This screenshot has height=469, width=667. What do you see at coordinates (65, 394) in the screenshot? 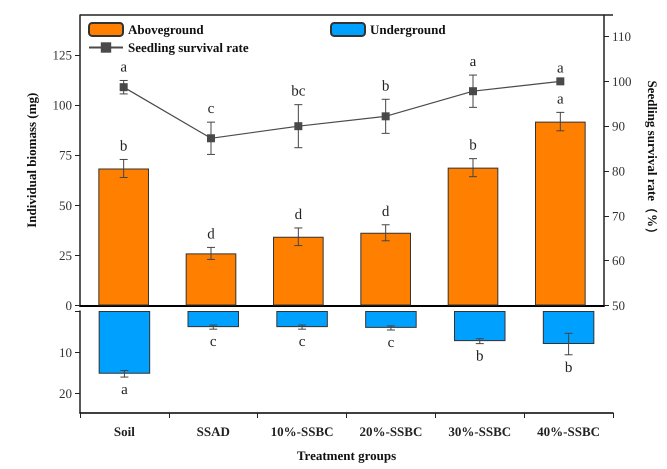
I see `y-tick-label: 20` at bounding box center [65, 394].